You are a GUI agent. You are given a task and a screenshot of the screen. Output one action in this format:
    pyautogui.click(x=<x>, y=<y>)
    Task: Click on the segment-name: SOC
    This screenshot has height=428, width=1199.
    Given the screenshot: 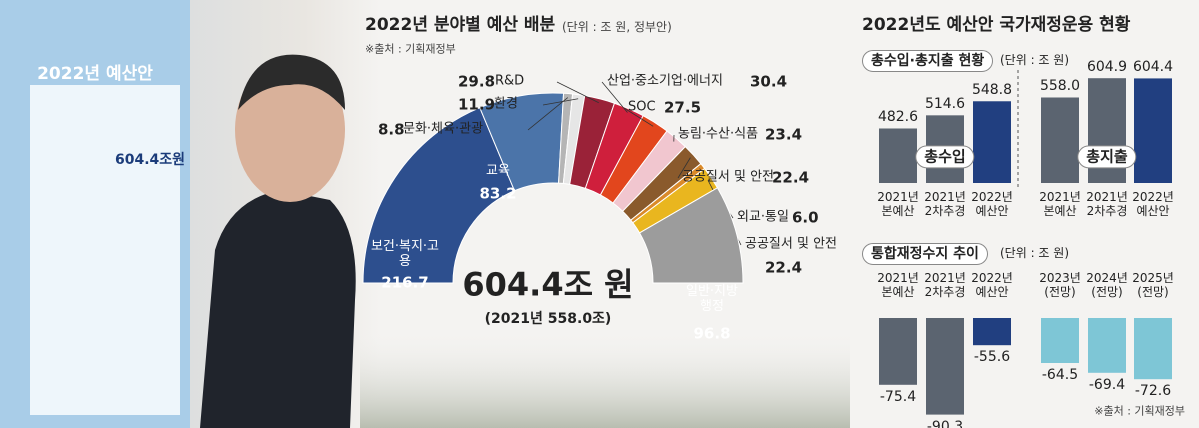 What is the action you would take?
    pyautogui.click(x=642, y=107)
    